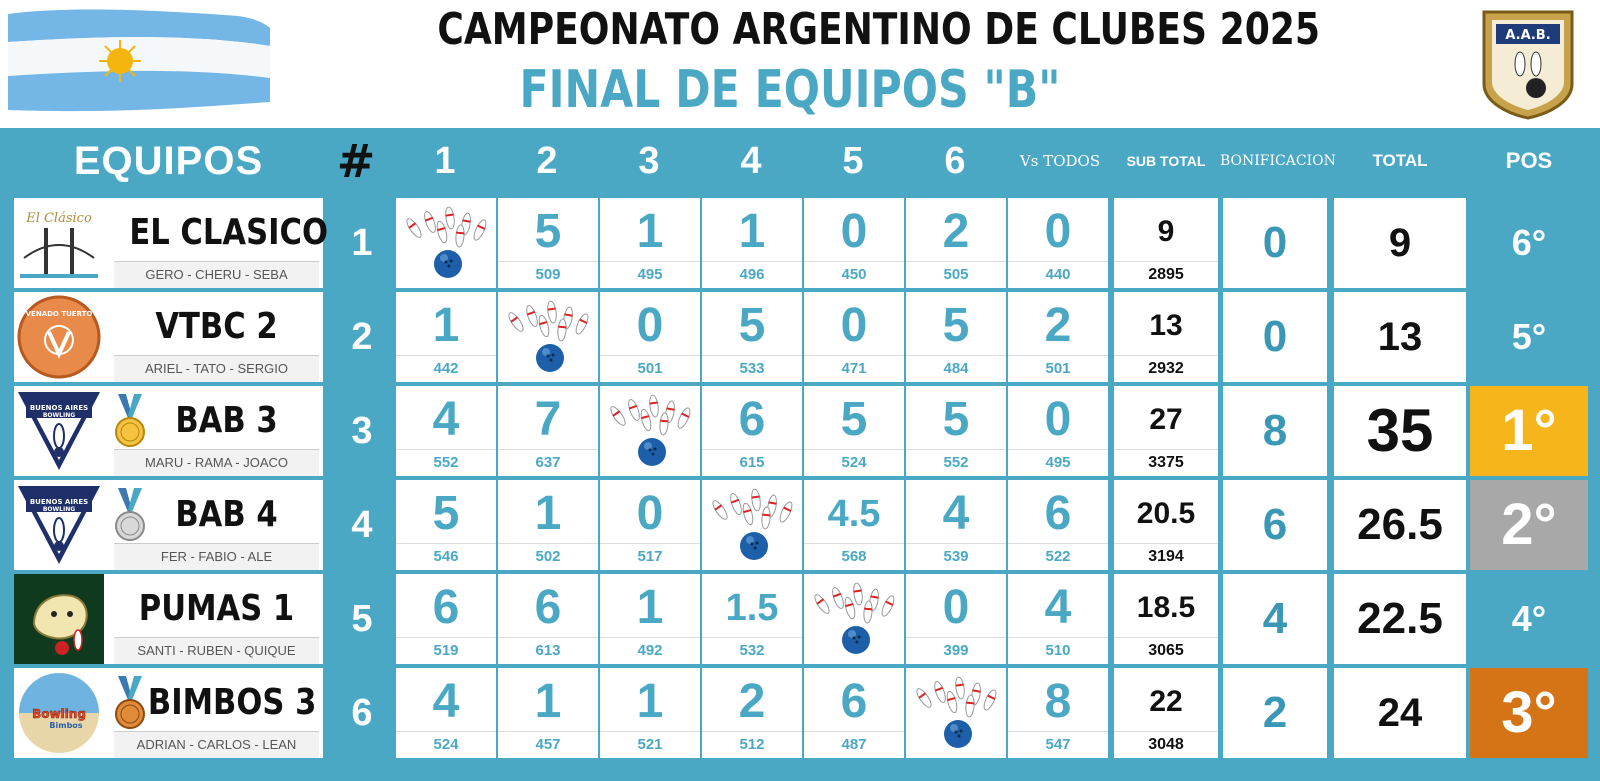 The width and height of the screenshot is (1600, 781). I want to click on el-clasico-logo-icon: El Clásico, so click(59, 243).